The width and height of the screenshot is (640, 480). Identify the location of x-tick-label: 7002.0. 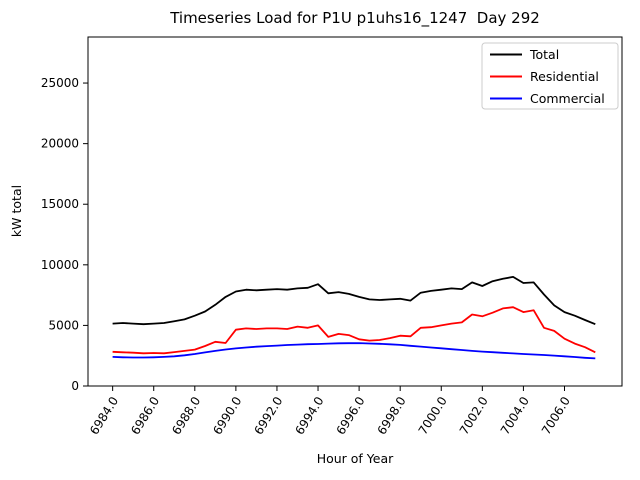
(474, 415).